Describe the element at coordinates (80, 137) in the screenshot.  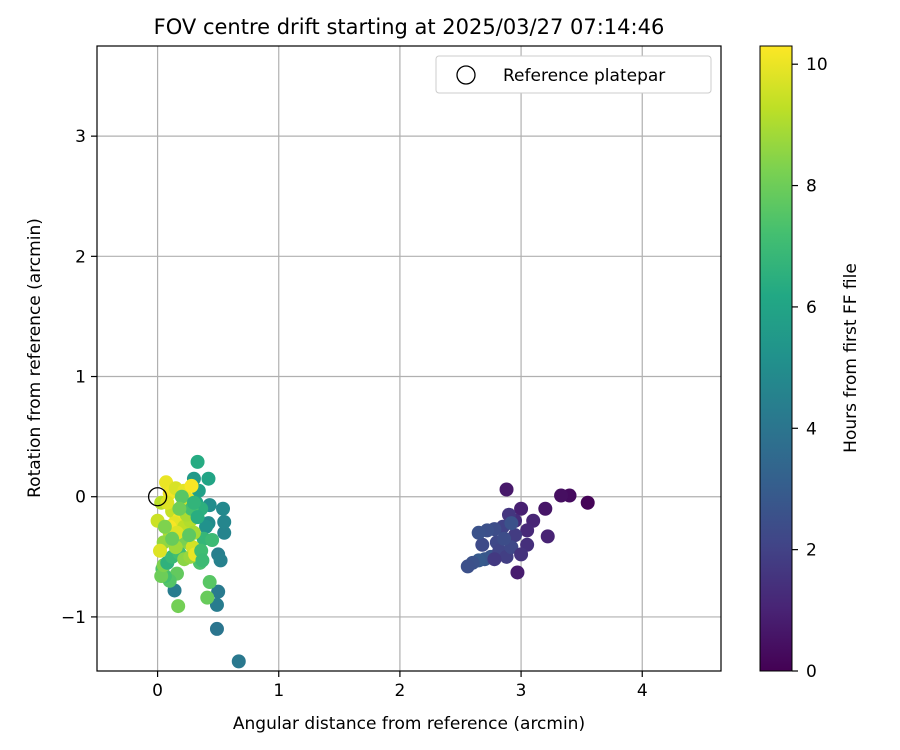
I see `y-tick-label: 3` at that location.